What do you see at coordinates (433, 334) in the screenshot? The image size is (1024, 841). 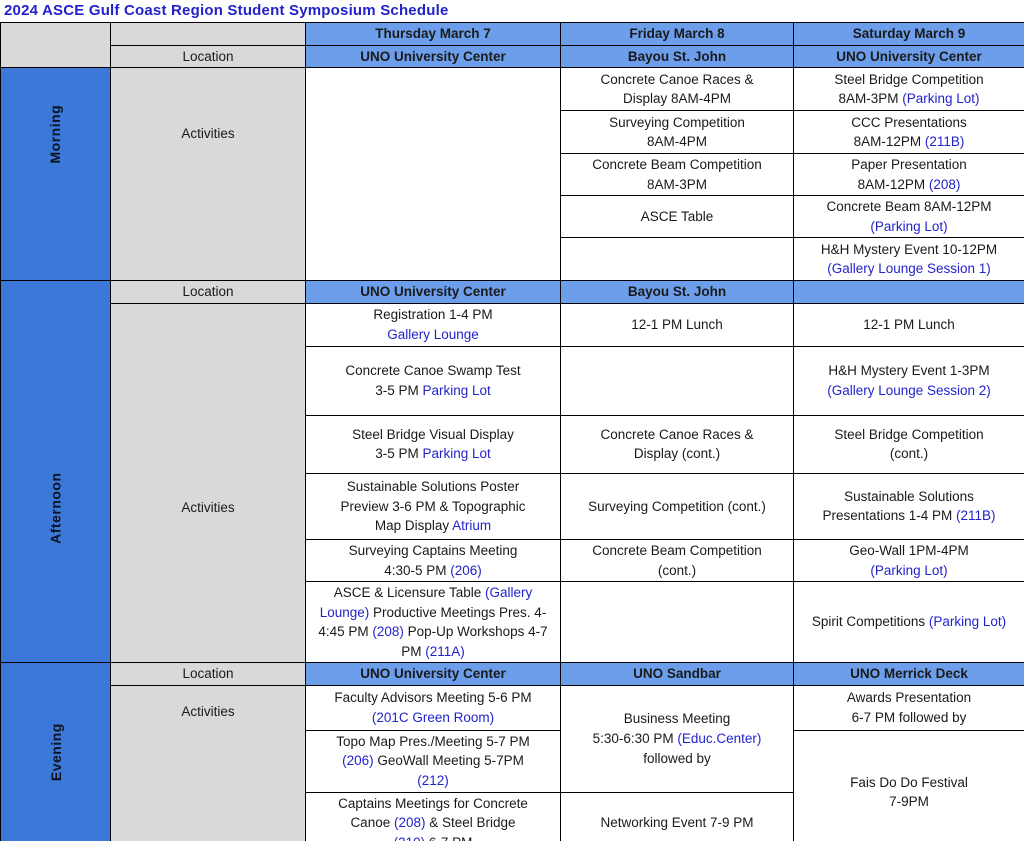 I see `cell-afternoon-thu-r0-room-link: Gallery Lounge` at bounding box center [433, 334].